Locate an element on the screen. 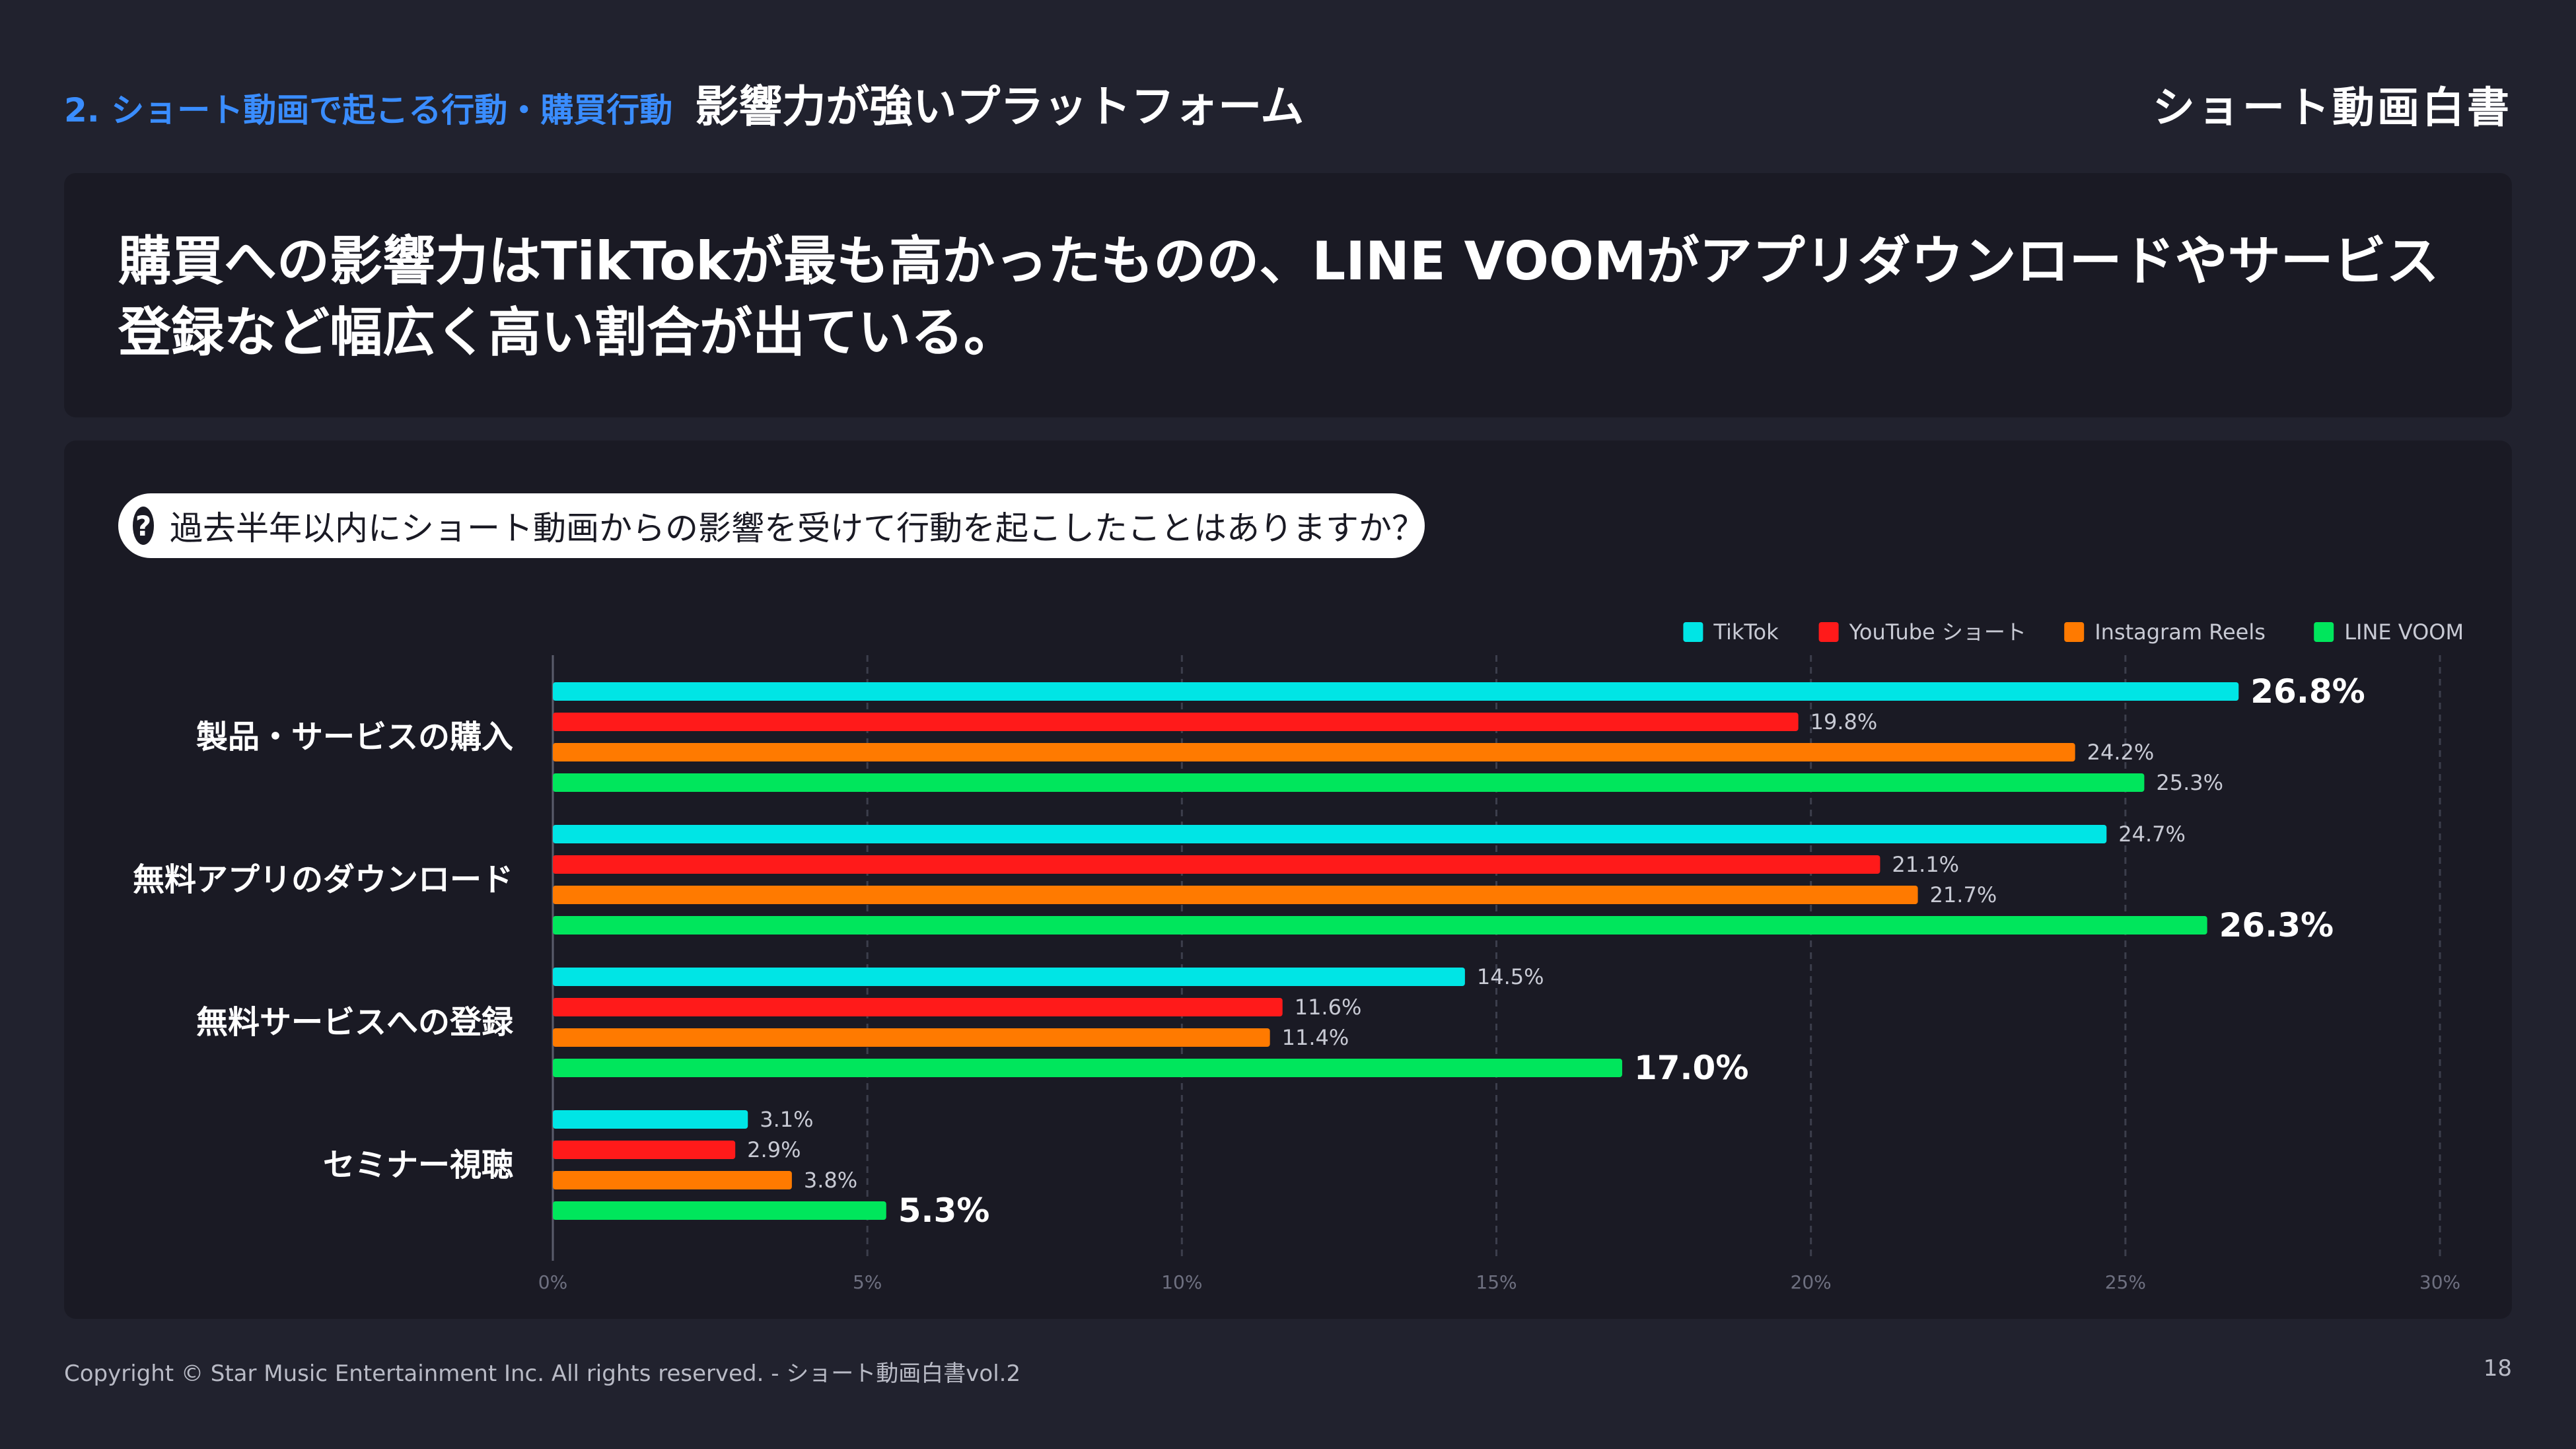 The height and width of the screenshot is (1449, 2576). data-label: 24.2% is located at coordinates (2121, 753).